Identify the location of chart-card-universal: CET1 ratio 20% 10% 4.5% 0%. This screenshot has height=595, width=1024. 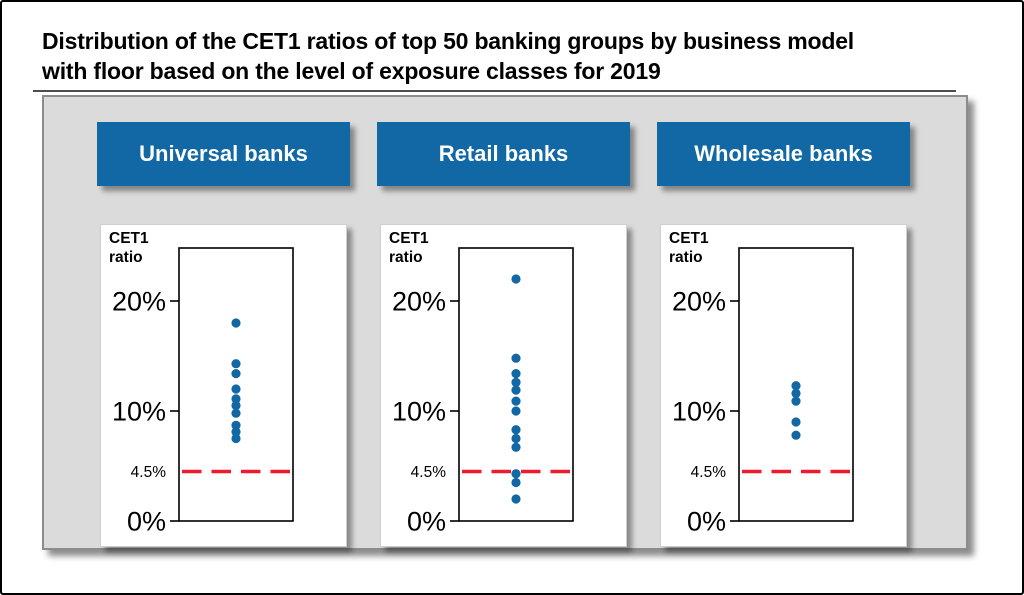
(223, 385).